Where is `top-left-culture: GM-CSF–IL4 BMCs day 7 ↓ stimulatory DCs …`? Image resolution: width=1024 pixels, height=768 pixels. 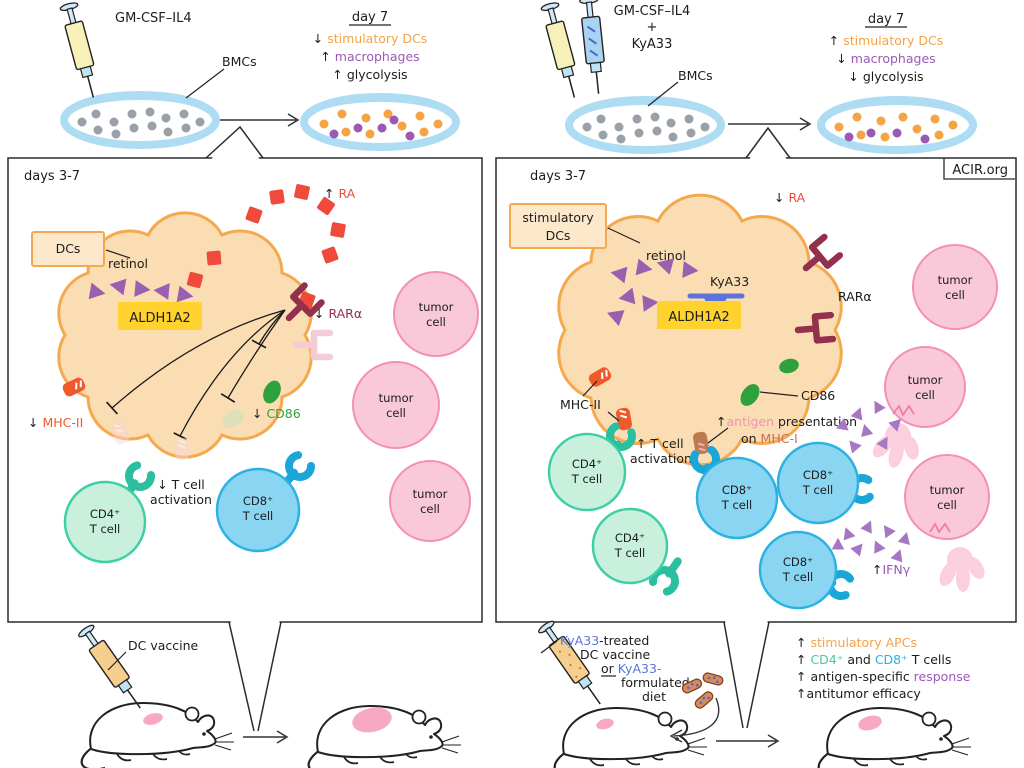
top-left-culture: GM-CSF–IL4 BMCs day 7 ↓ stimulatory DCs … is located at coordinates (257, 73).